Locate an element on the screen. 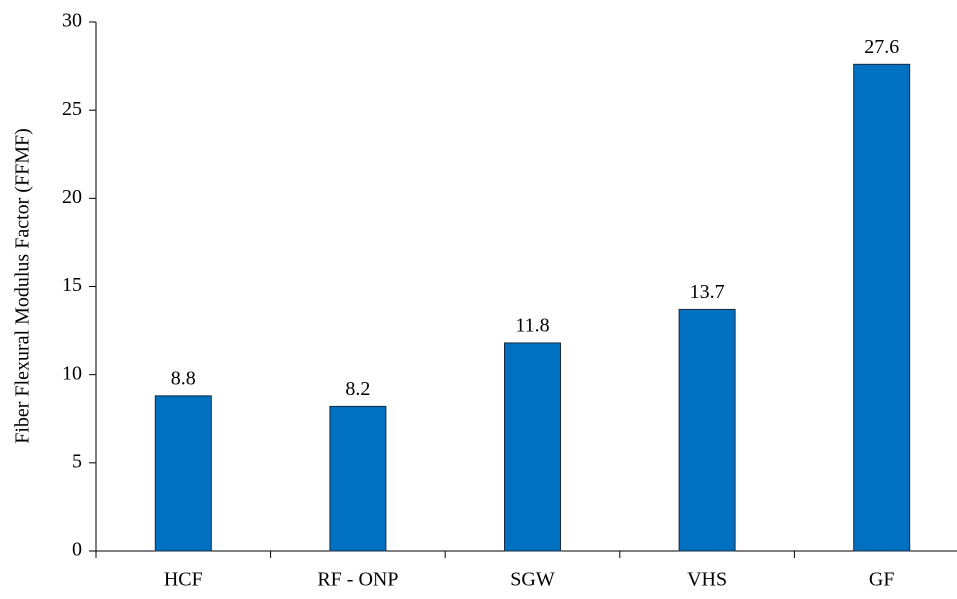 This screenshot has width=957, height=599. y-tick-label: 0 is located at coordinates (77, 550).